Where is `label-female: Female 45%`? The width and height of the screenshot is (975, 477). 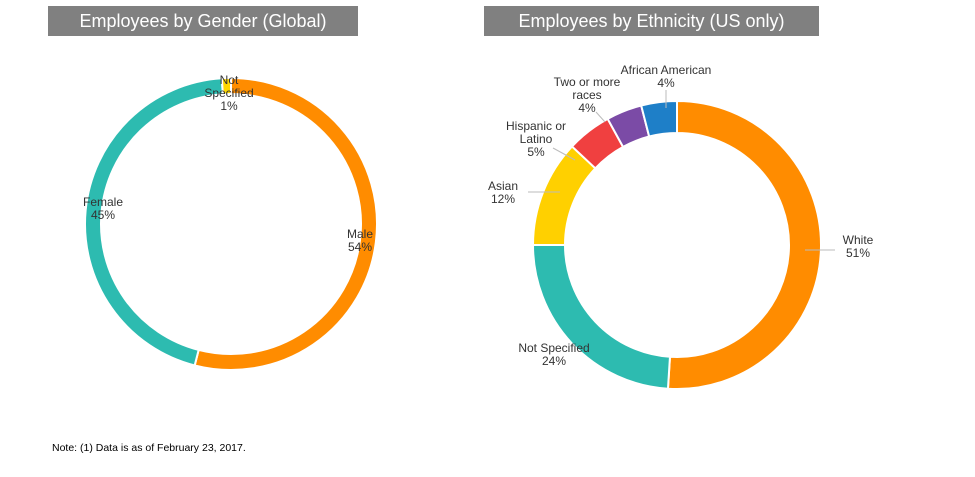 label-female: Female 45% is located at coordinates (103, 208).